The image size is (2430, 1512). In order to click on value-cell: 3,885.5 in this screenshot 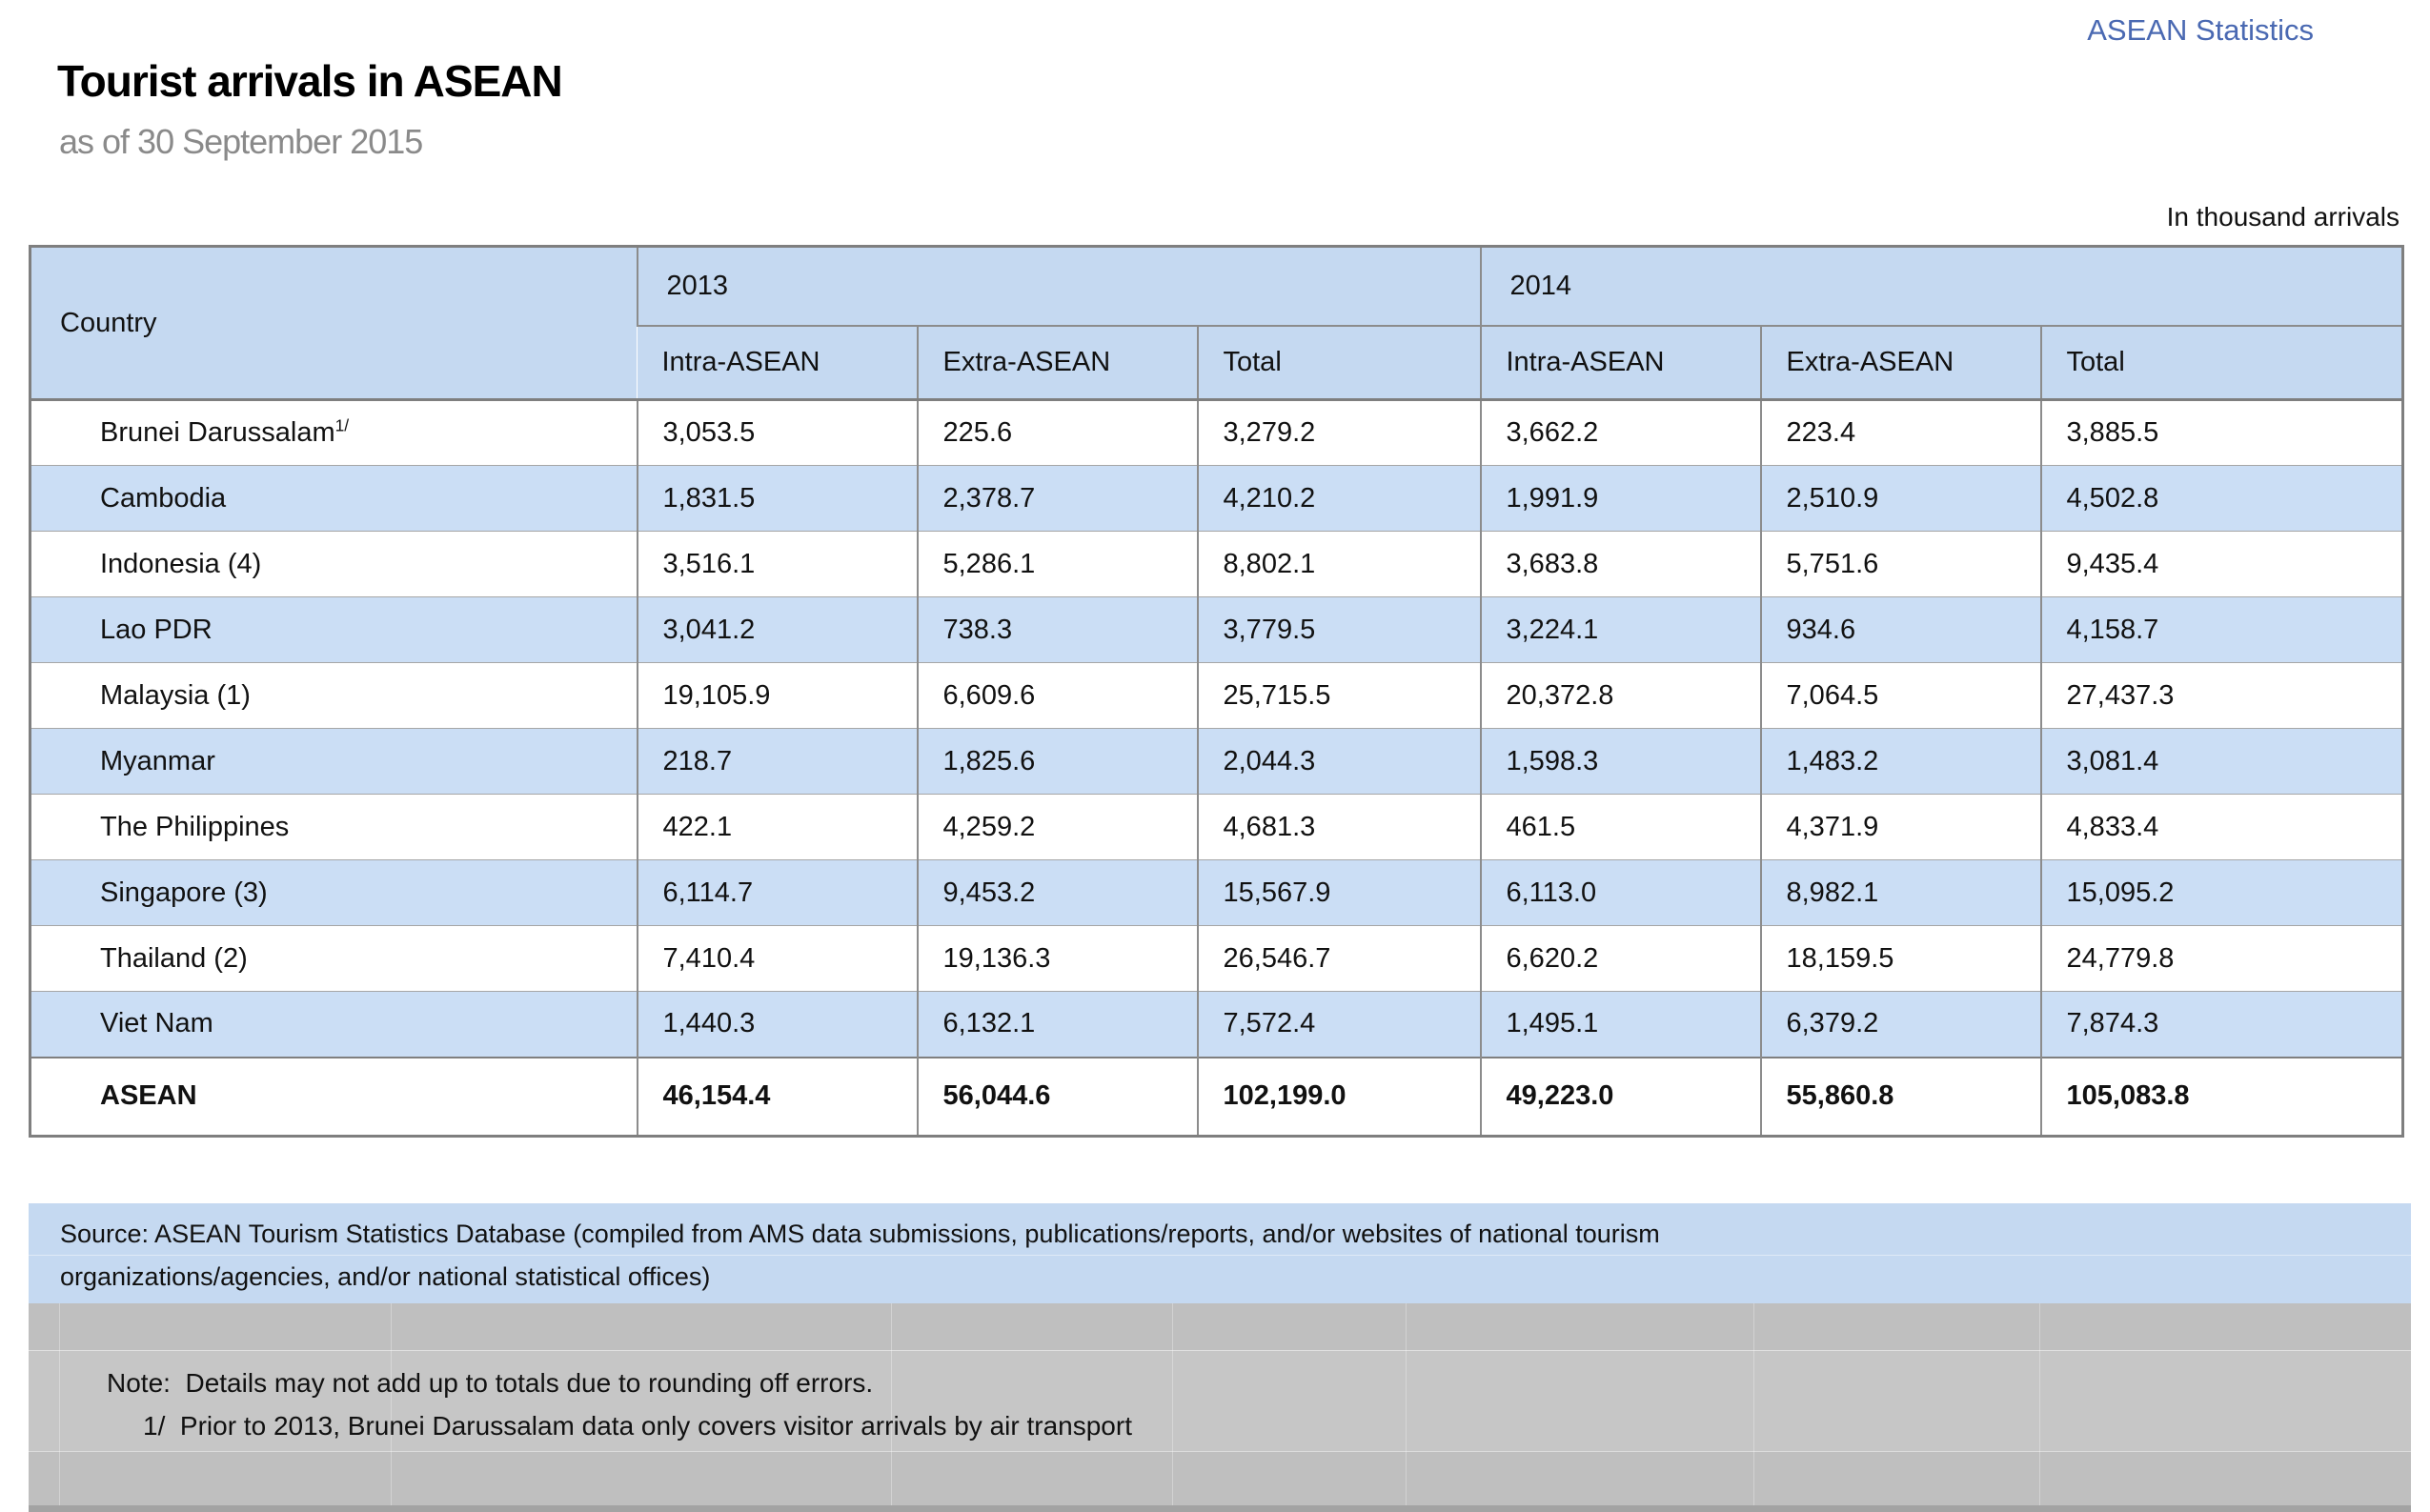, I will do `click(2221, 432)`.